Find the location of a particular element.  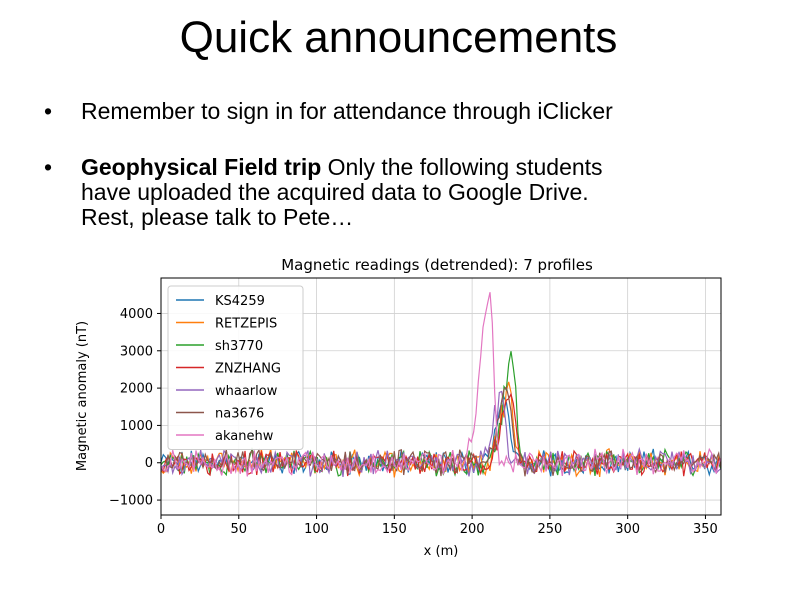

slide-title: Quick announcements is located at coordinates (398, 37).